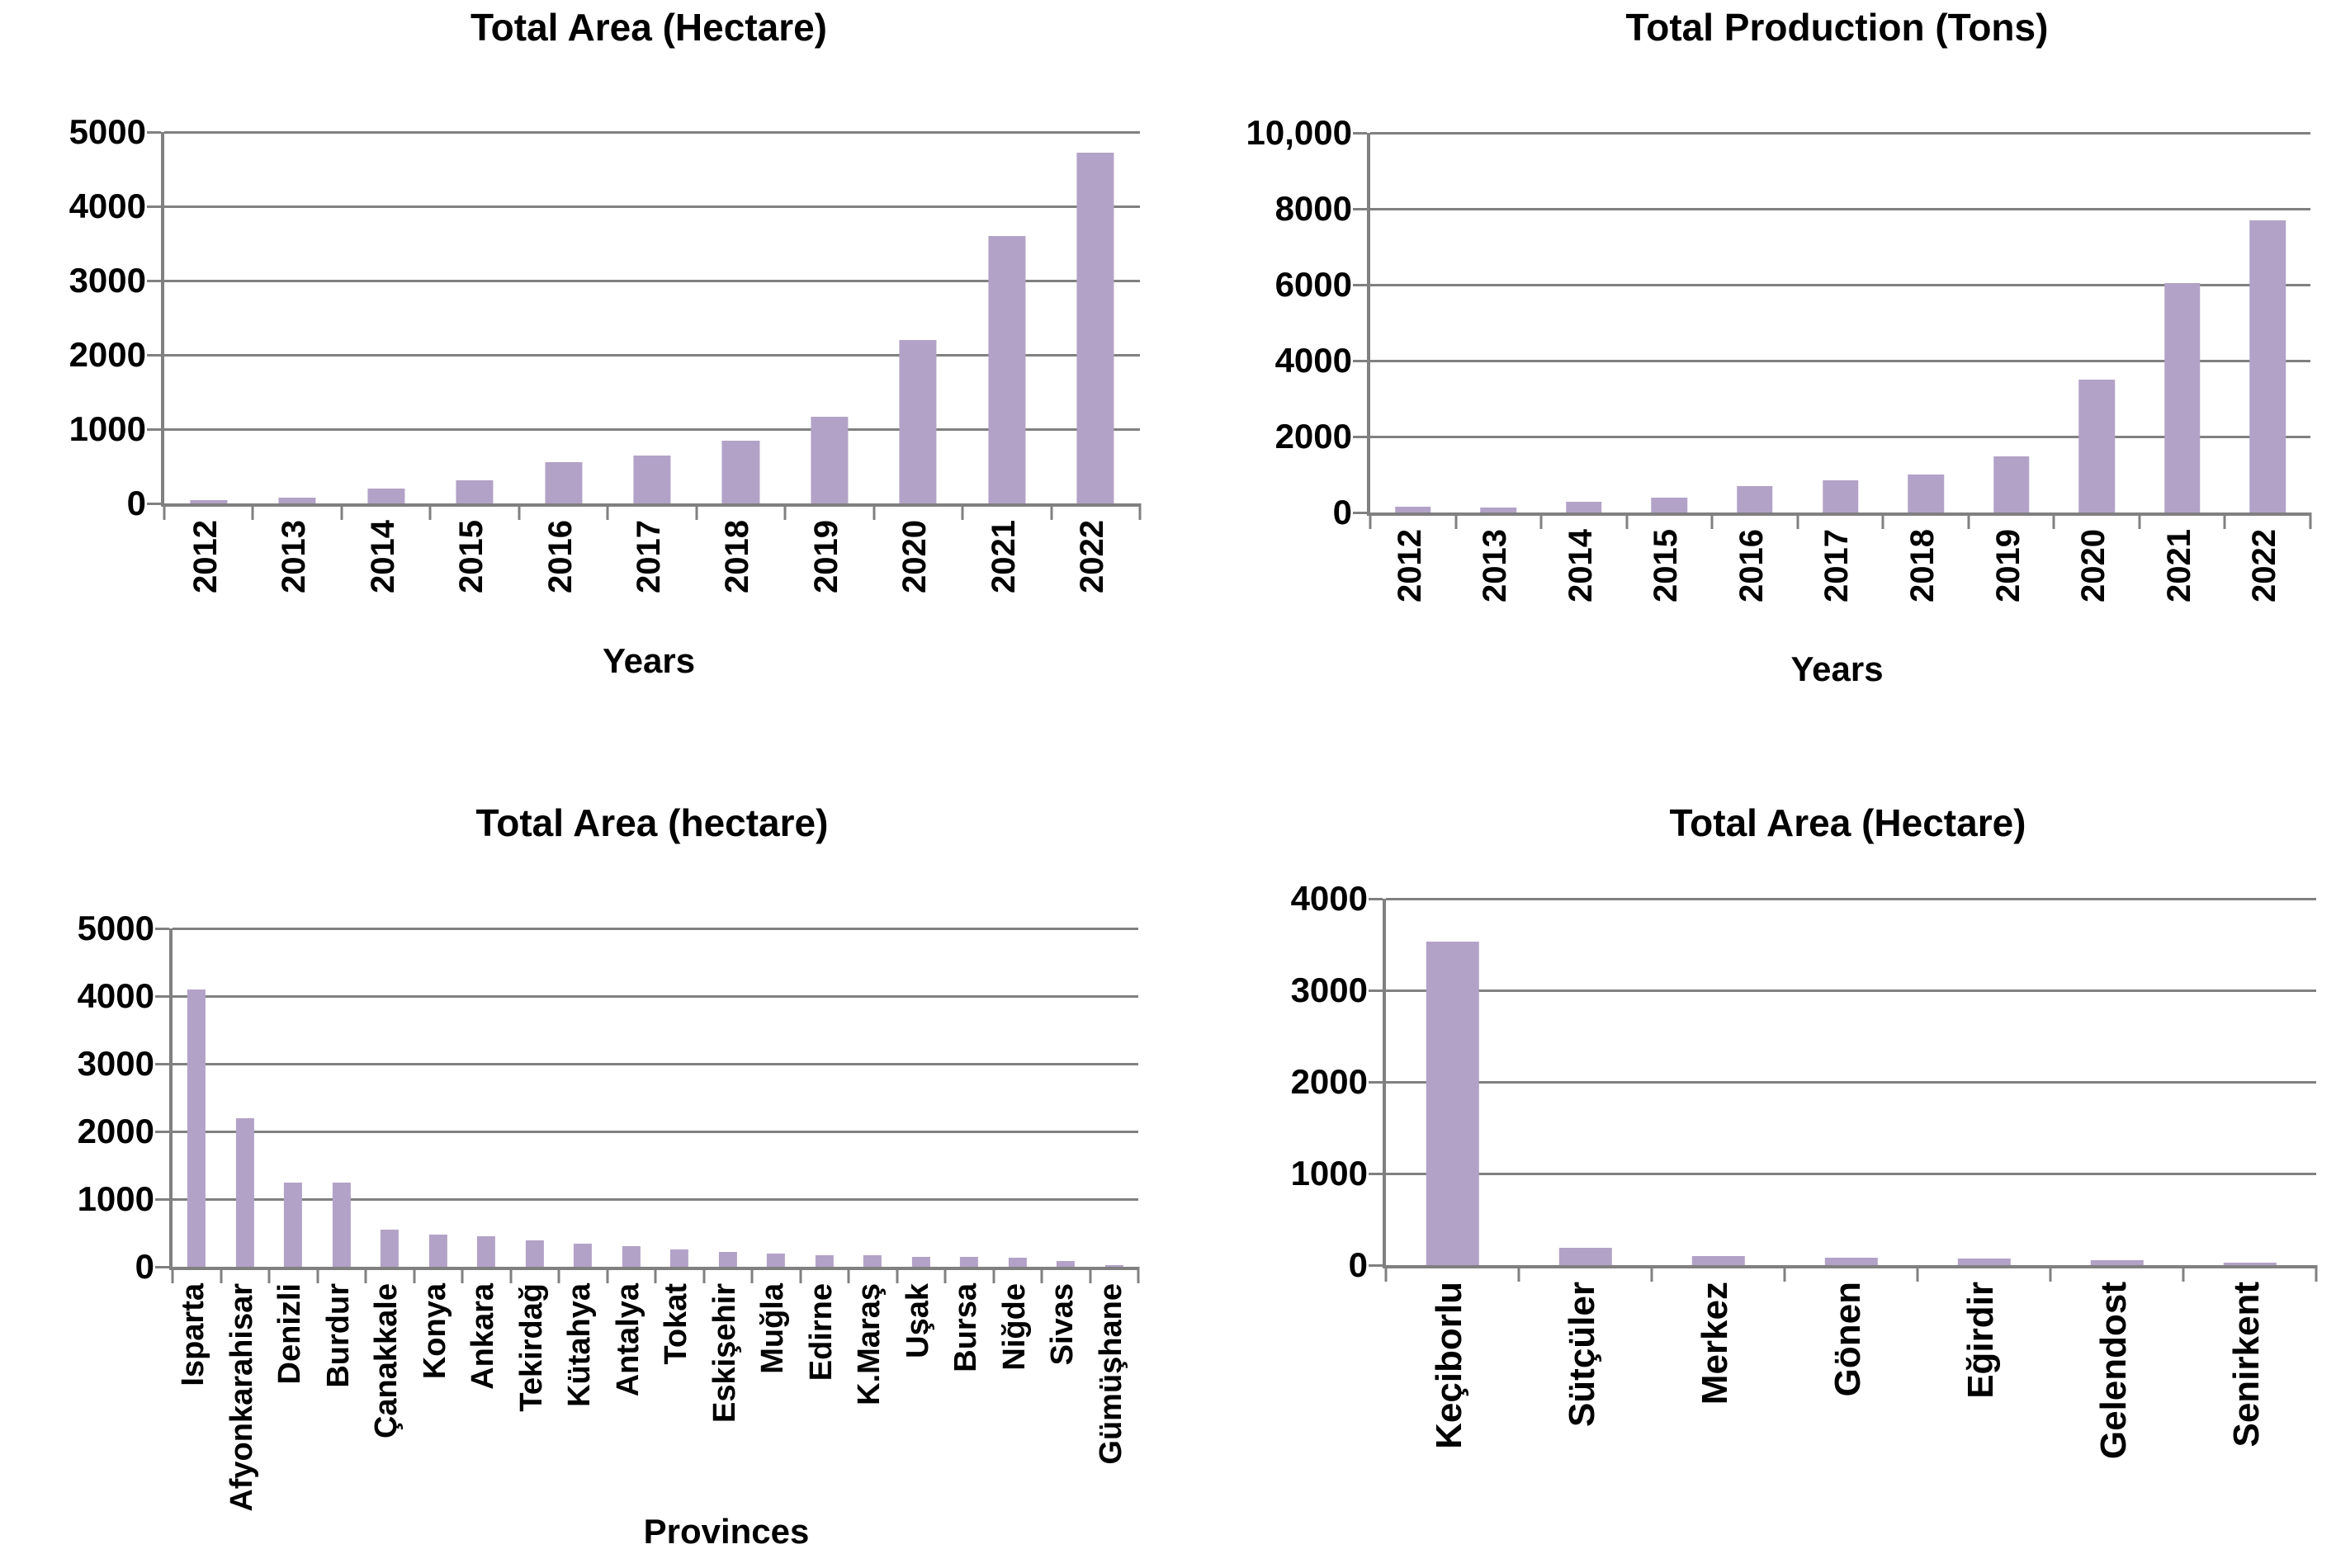 This screenshot has width=2336, height=1568. What do you see at coordinates (1714, 1343) in the screenshot?
I see `x-tick-label: Merkez` at bounding box center [1714, 1343].